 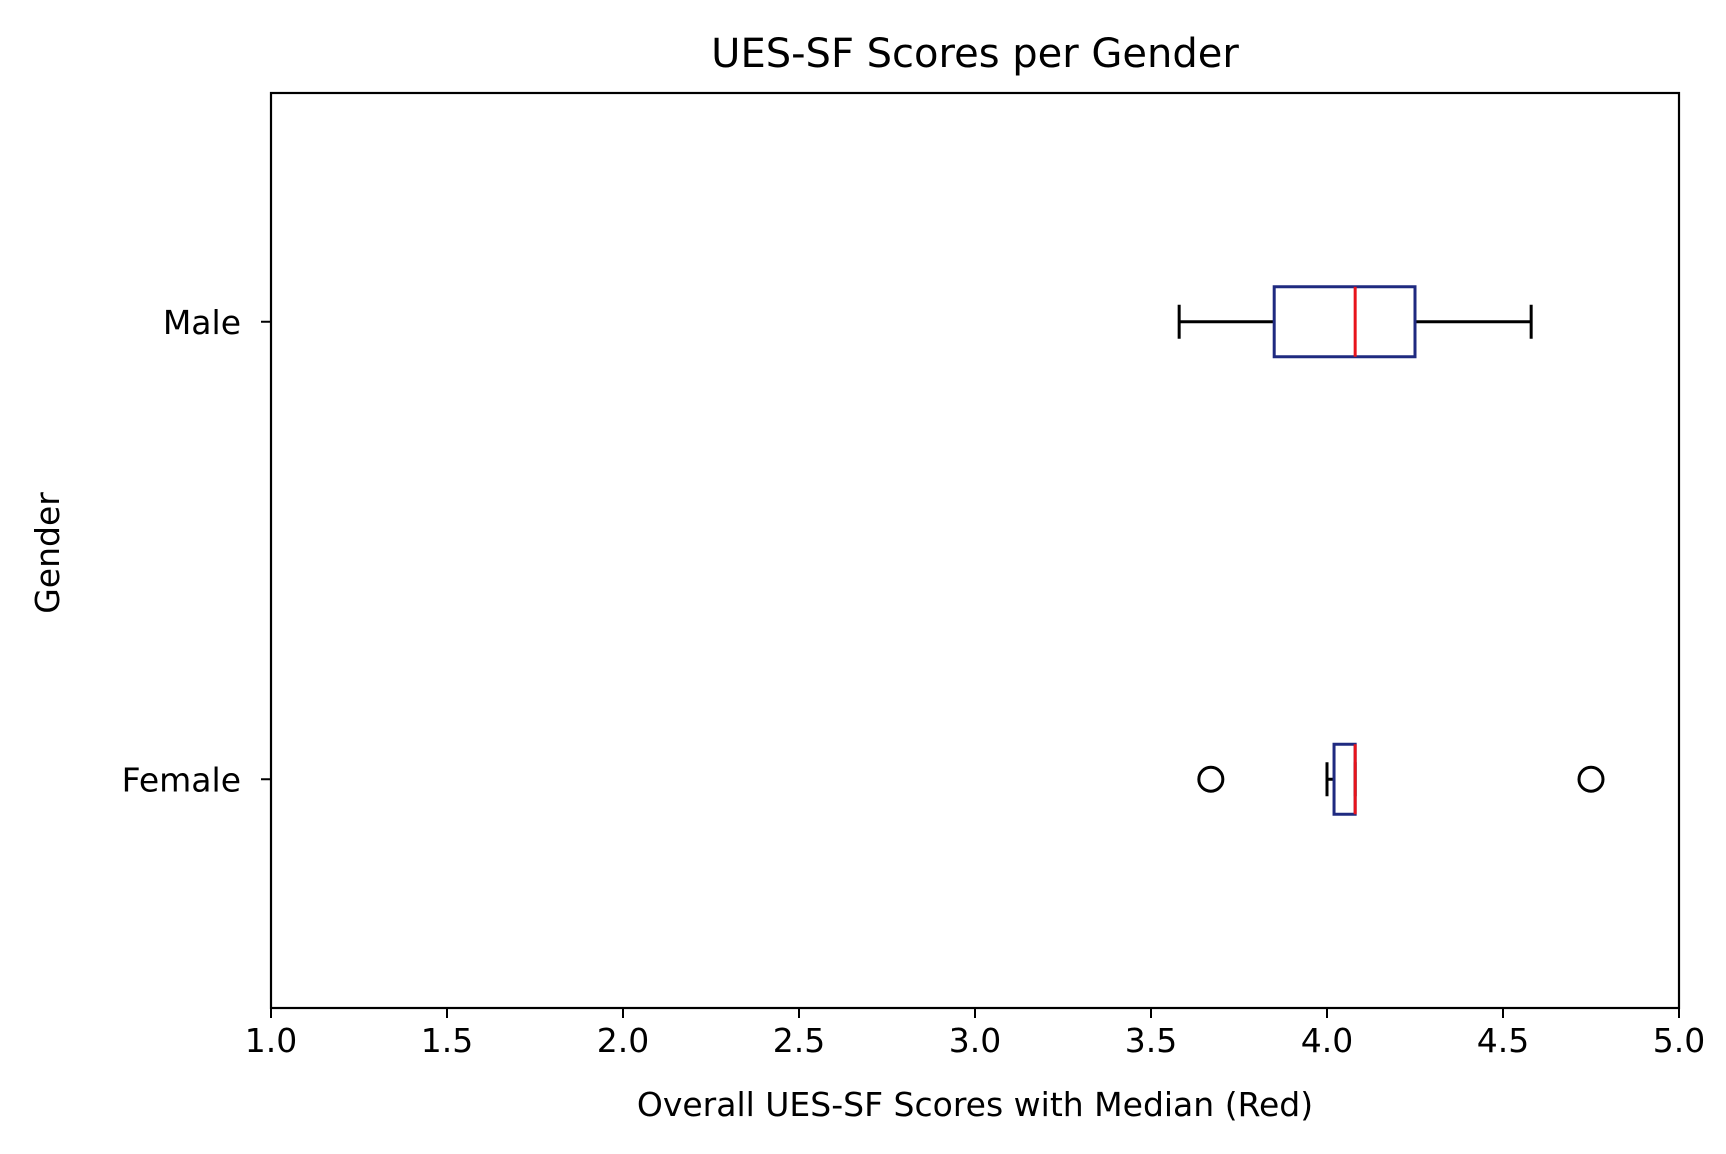 What do you see at coordinates (799, 1040) in the screenshot?
I see `x-tick-label: 2.5` at bounding box center [799, 1040].